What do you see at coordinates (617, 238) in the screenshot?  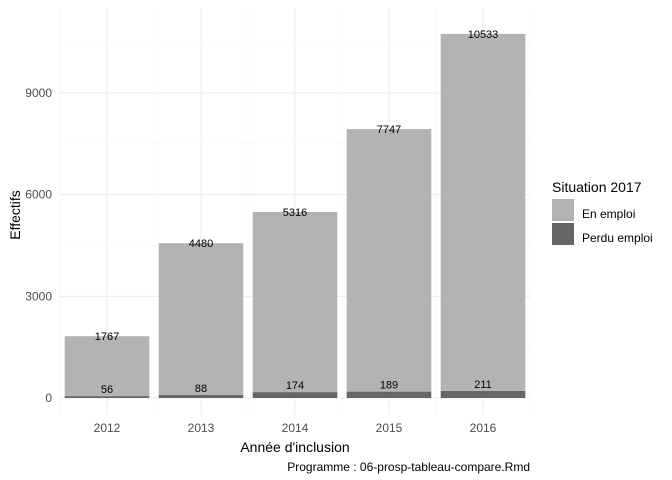 I see `legend-label-perdu-emploi: Perdu emploi` at bounding box center [617, 238].